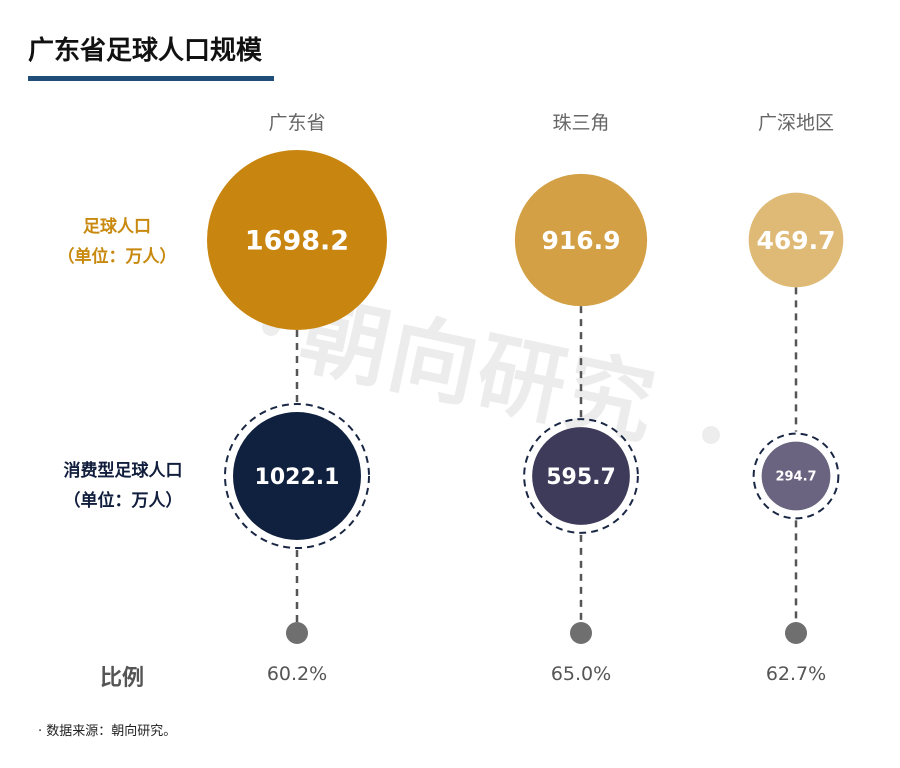 This screenshot has height=768, width=900. Describe the element at coordinates (123, 501) in the screenshot. I see `consumer-row-label-unit: （单位：万人）` at that location.